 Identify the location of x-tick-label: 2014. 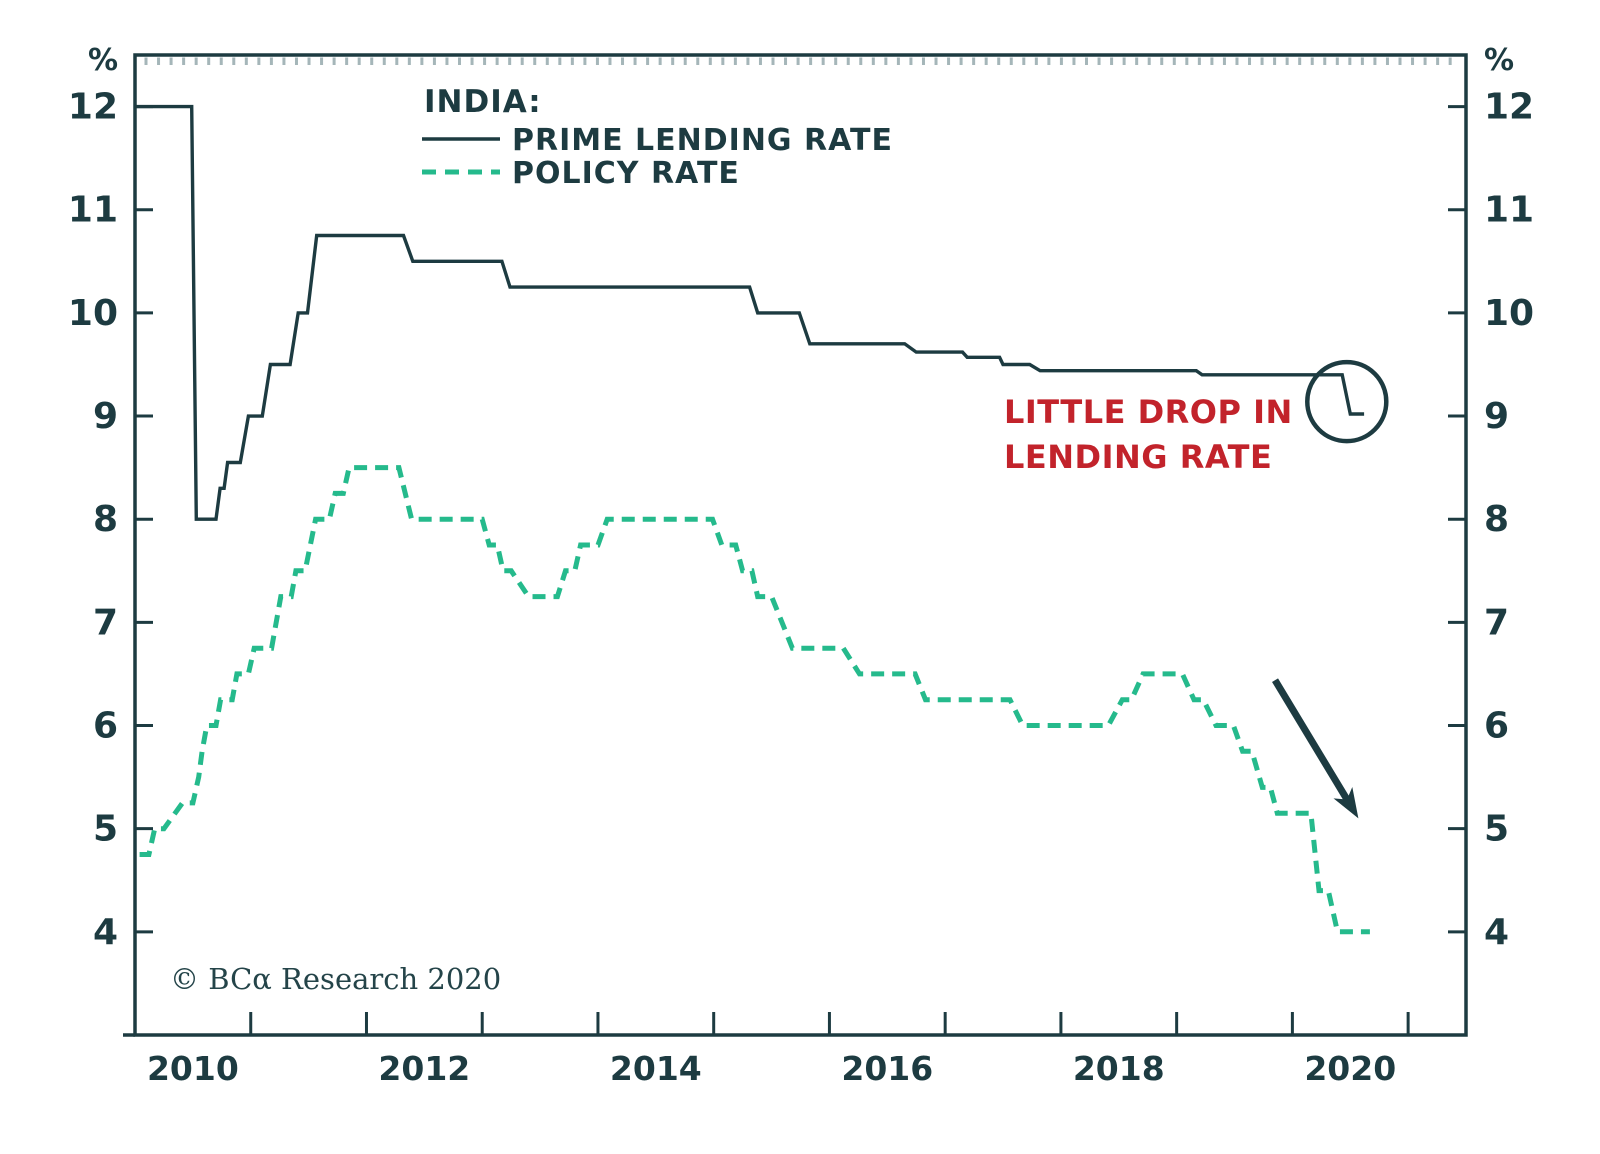
(656, 1068).